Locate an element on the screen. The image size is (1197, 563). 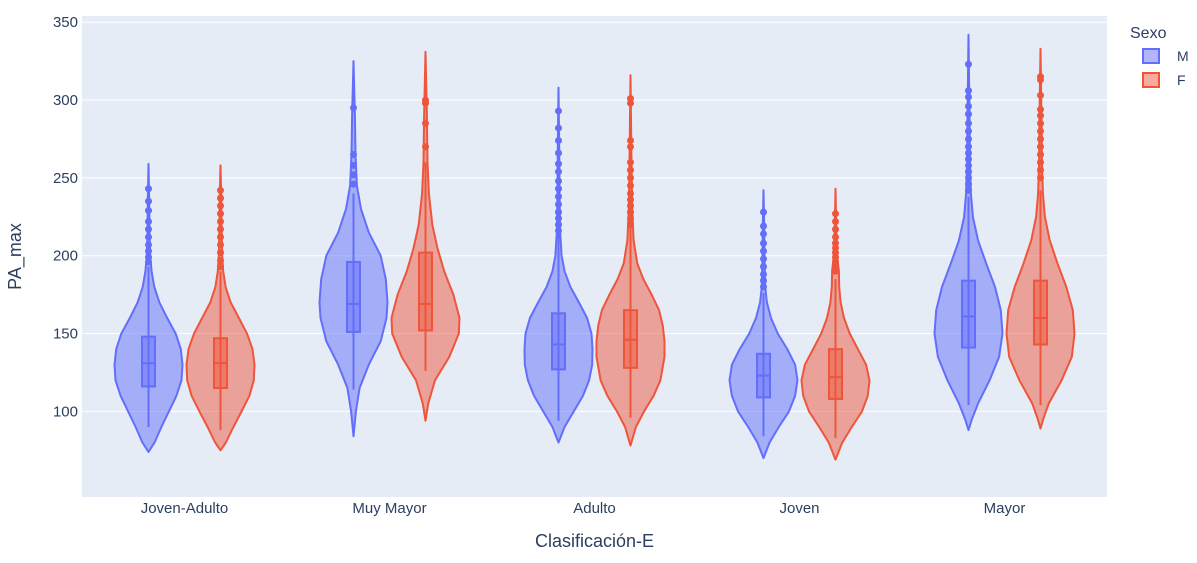
legend: Sexo MF is located at coordinates (1159, 56).